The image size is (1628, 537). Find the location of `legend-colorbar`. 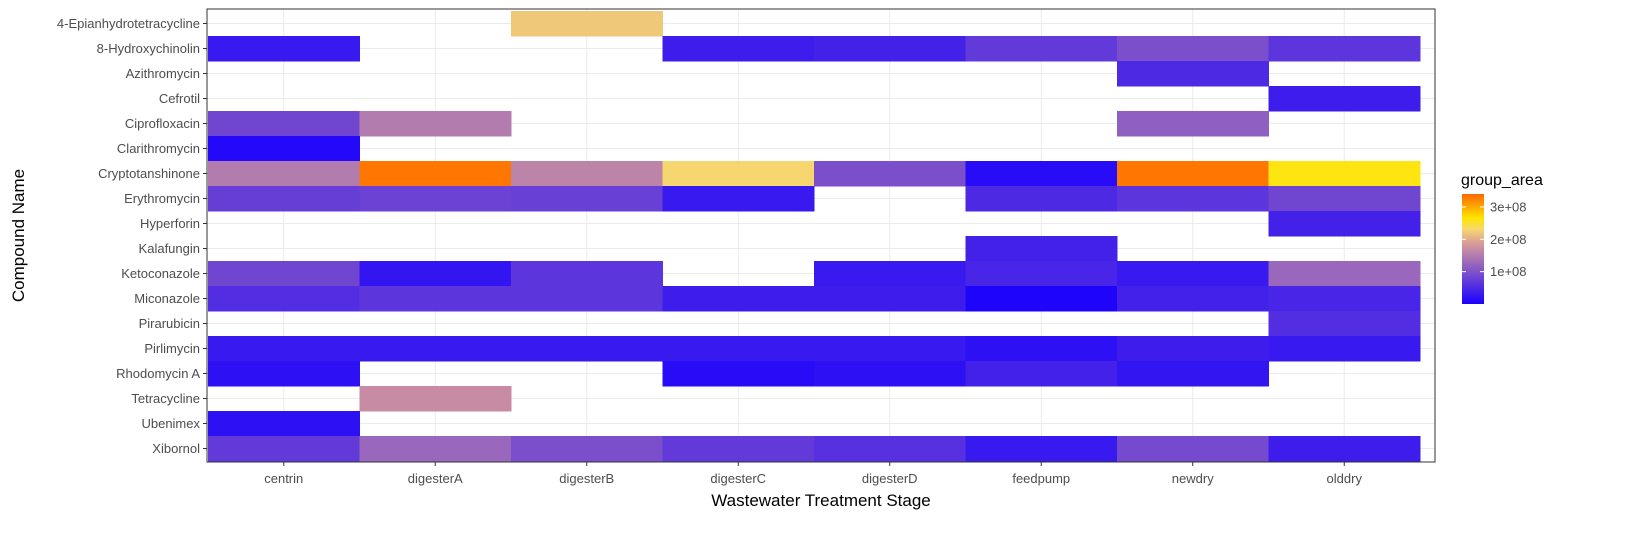

legend-colorbar is located at coordinates (1473, 249).